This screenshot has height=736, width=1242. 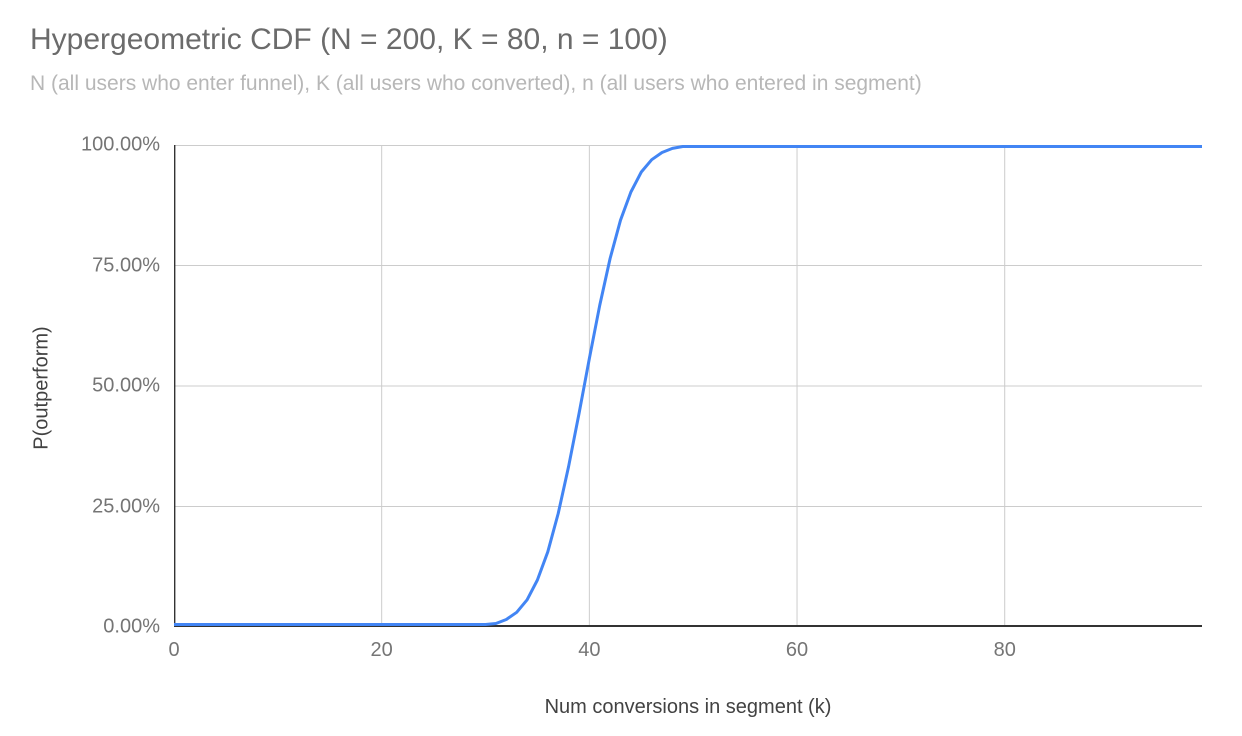 I want to click on x-tick-label: 60, so click(x=797, y=650).